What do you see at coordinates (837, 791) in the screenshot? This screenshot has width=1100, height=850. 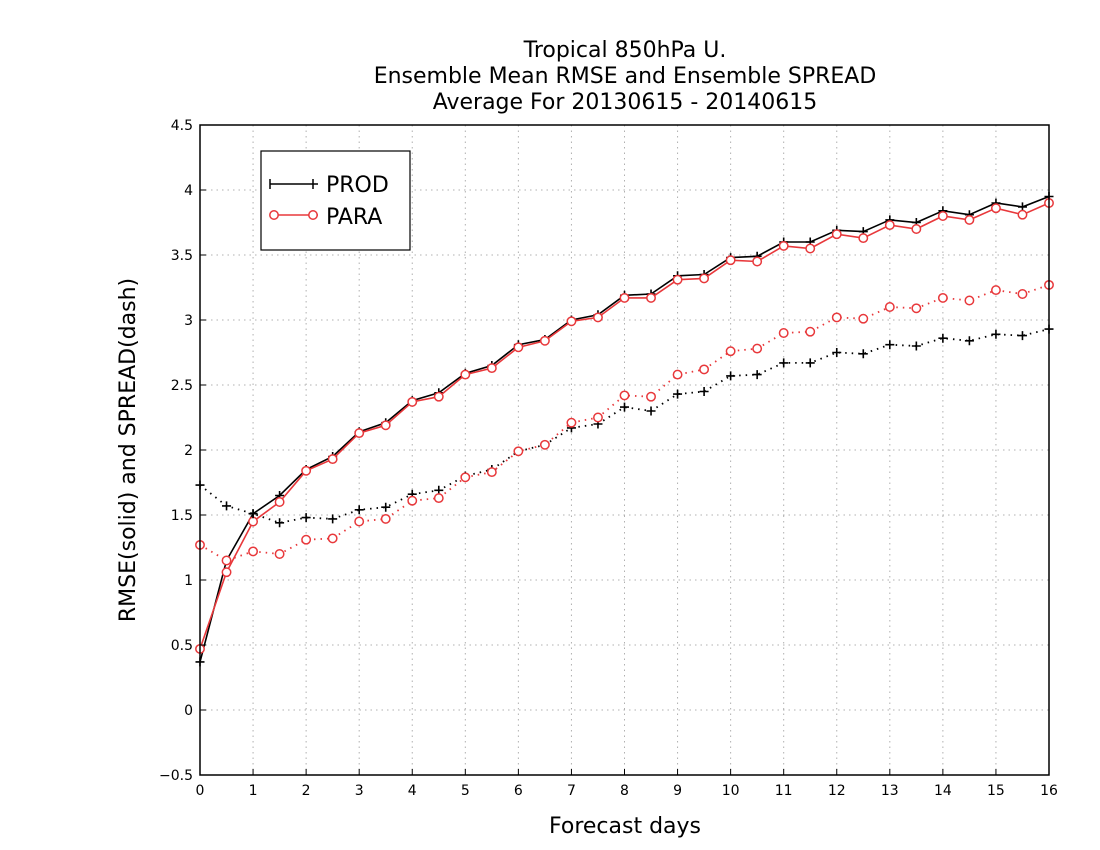 I see `x-tick-label: 12` at bounding box center [837, 791].